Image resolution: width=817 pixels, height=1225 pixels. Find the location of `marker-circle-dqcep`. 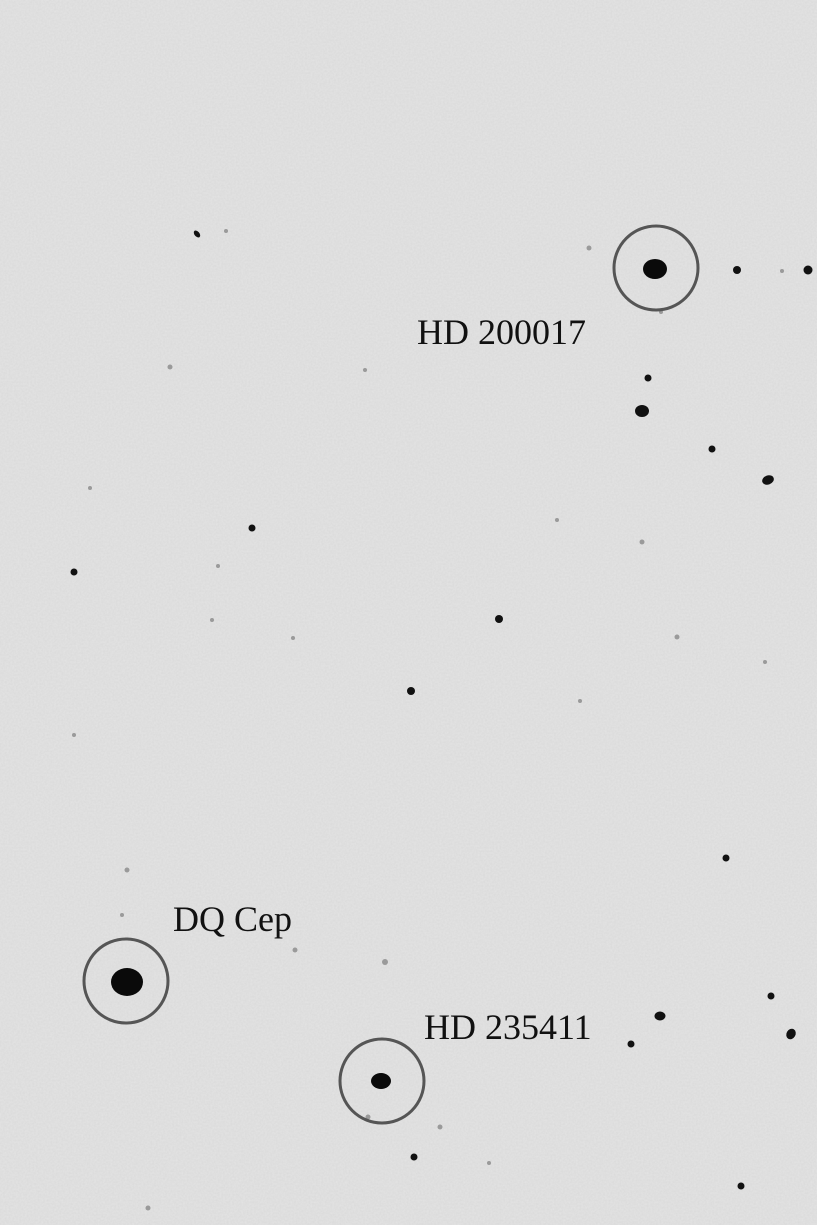

marker-circle-dqcep is located at coordinates (126, 981).